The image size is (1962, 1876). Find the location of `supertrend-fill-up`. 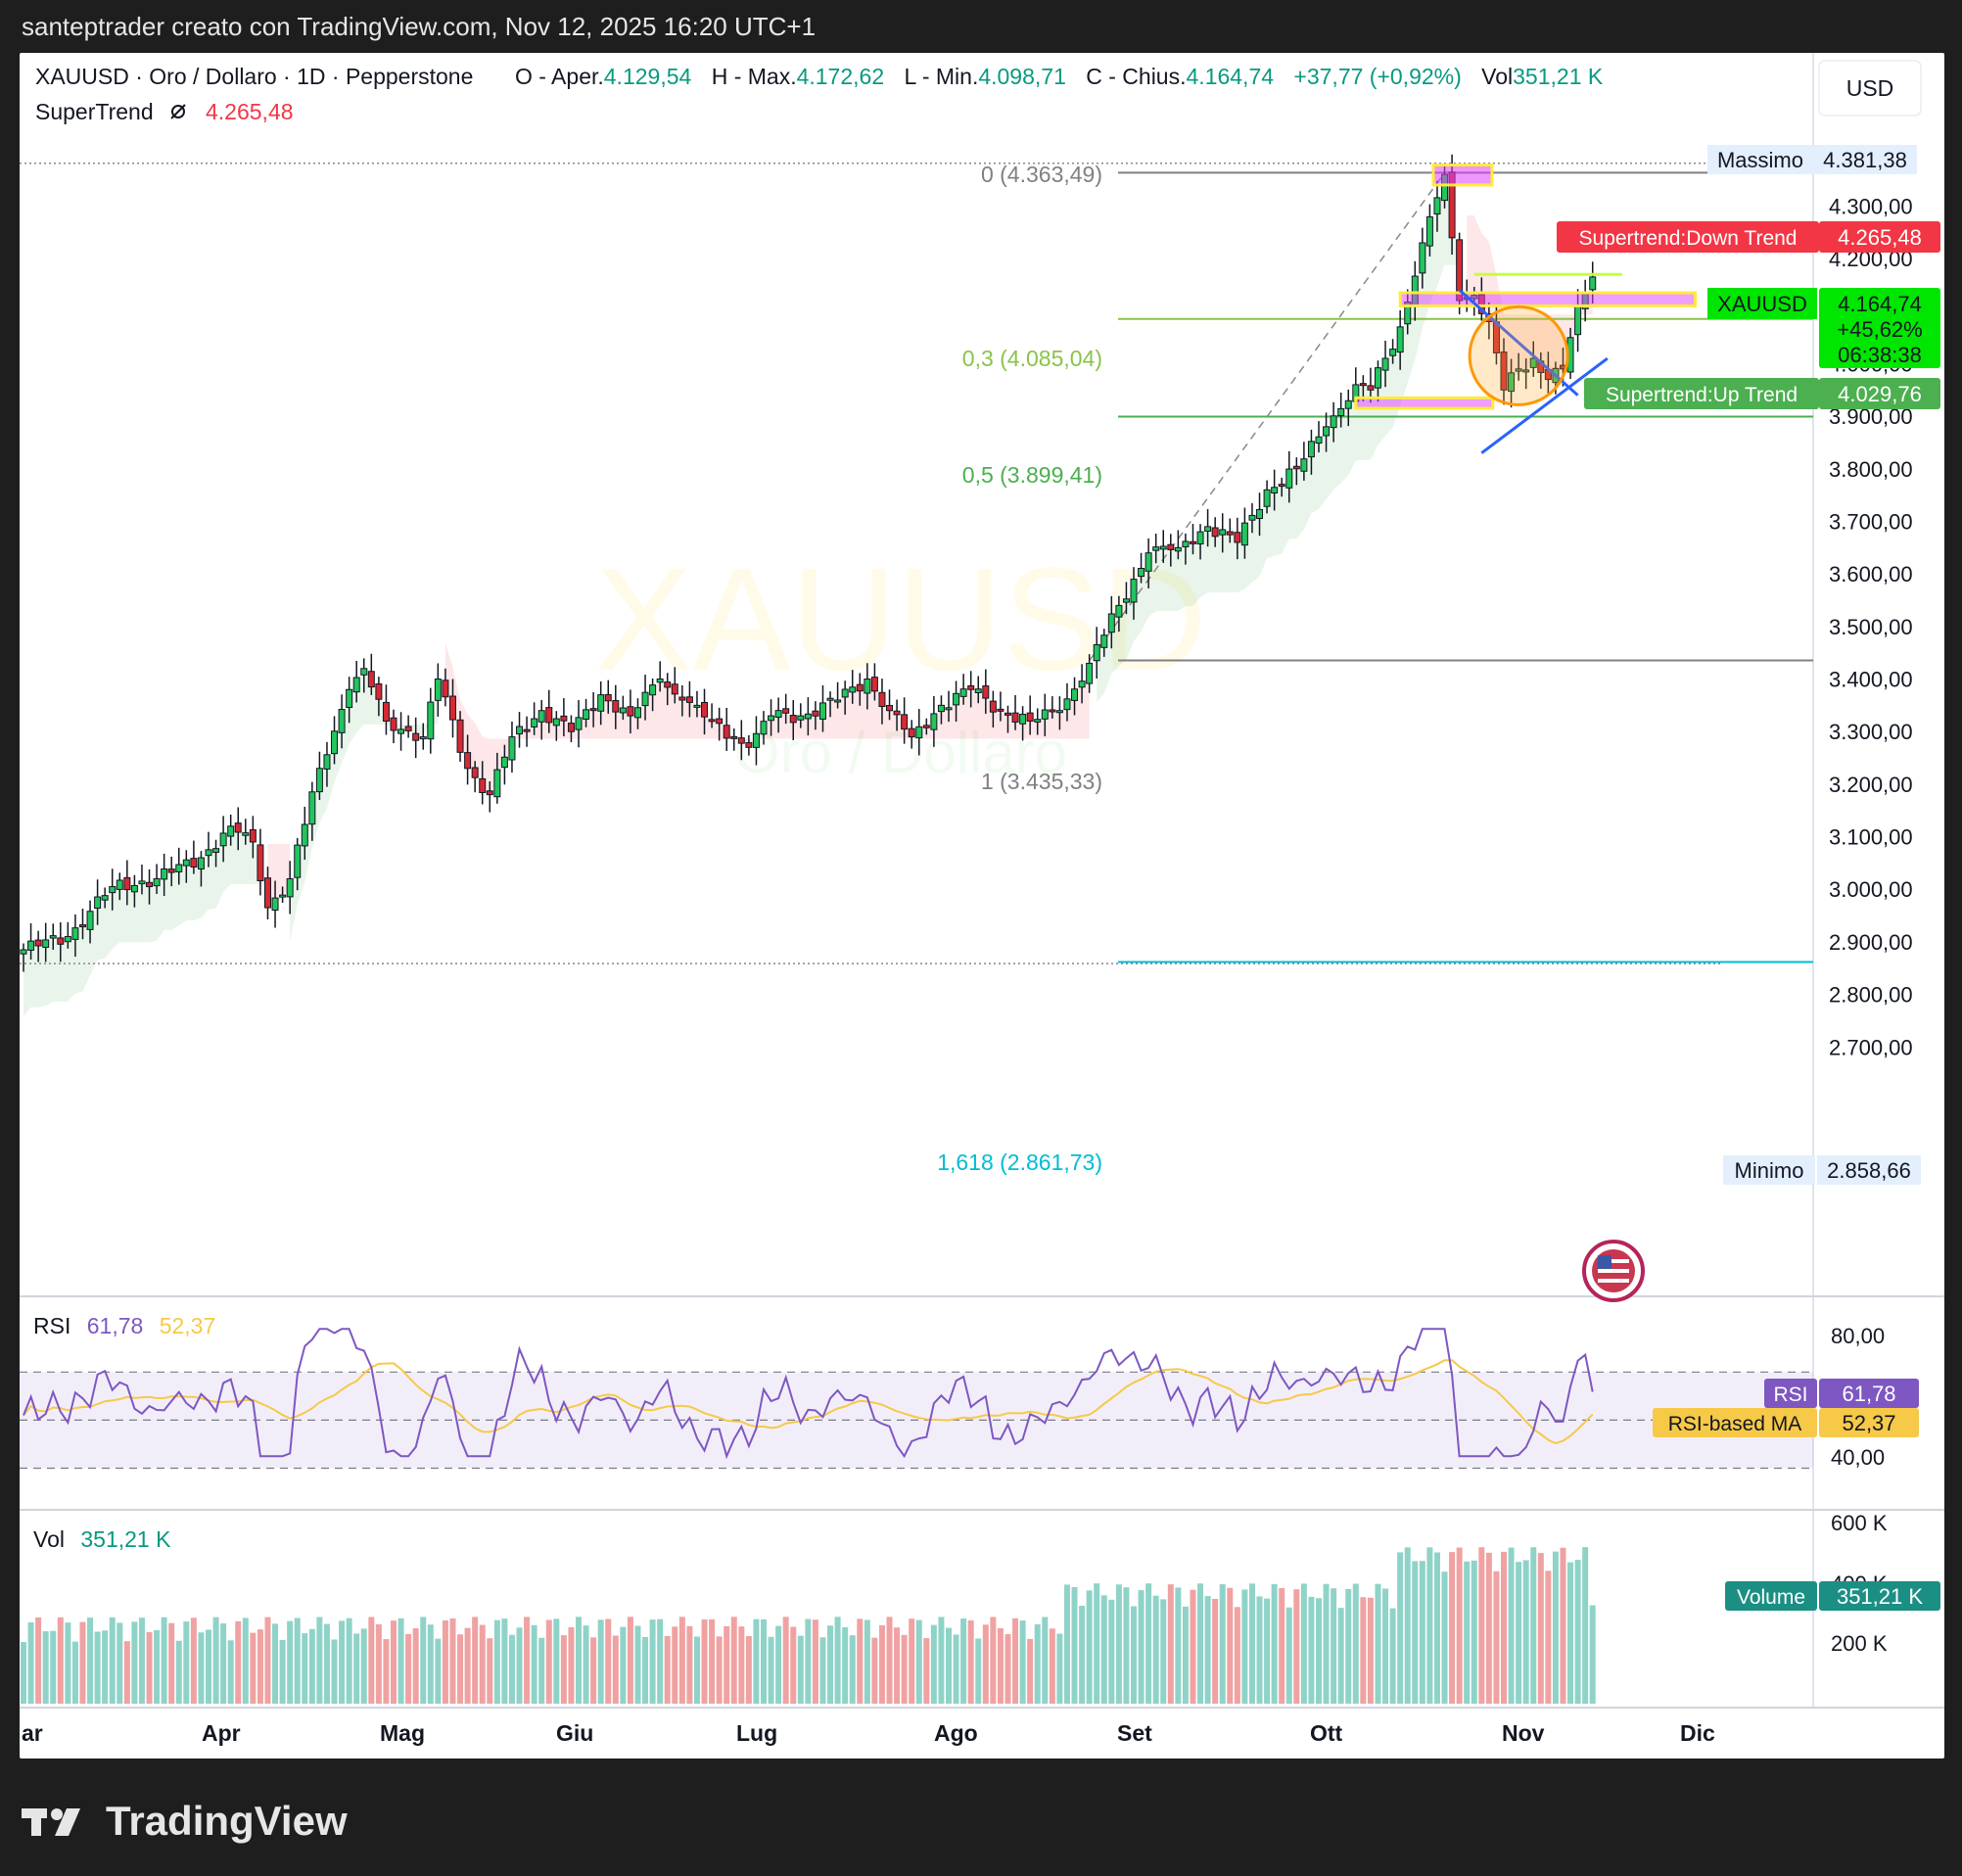

supertrend-fill-up is located at coordinates (145, 922).